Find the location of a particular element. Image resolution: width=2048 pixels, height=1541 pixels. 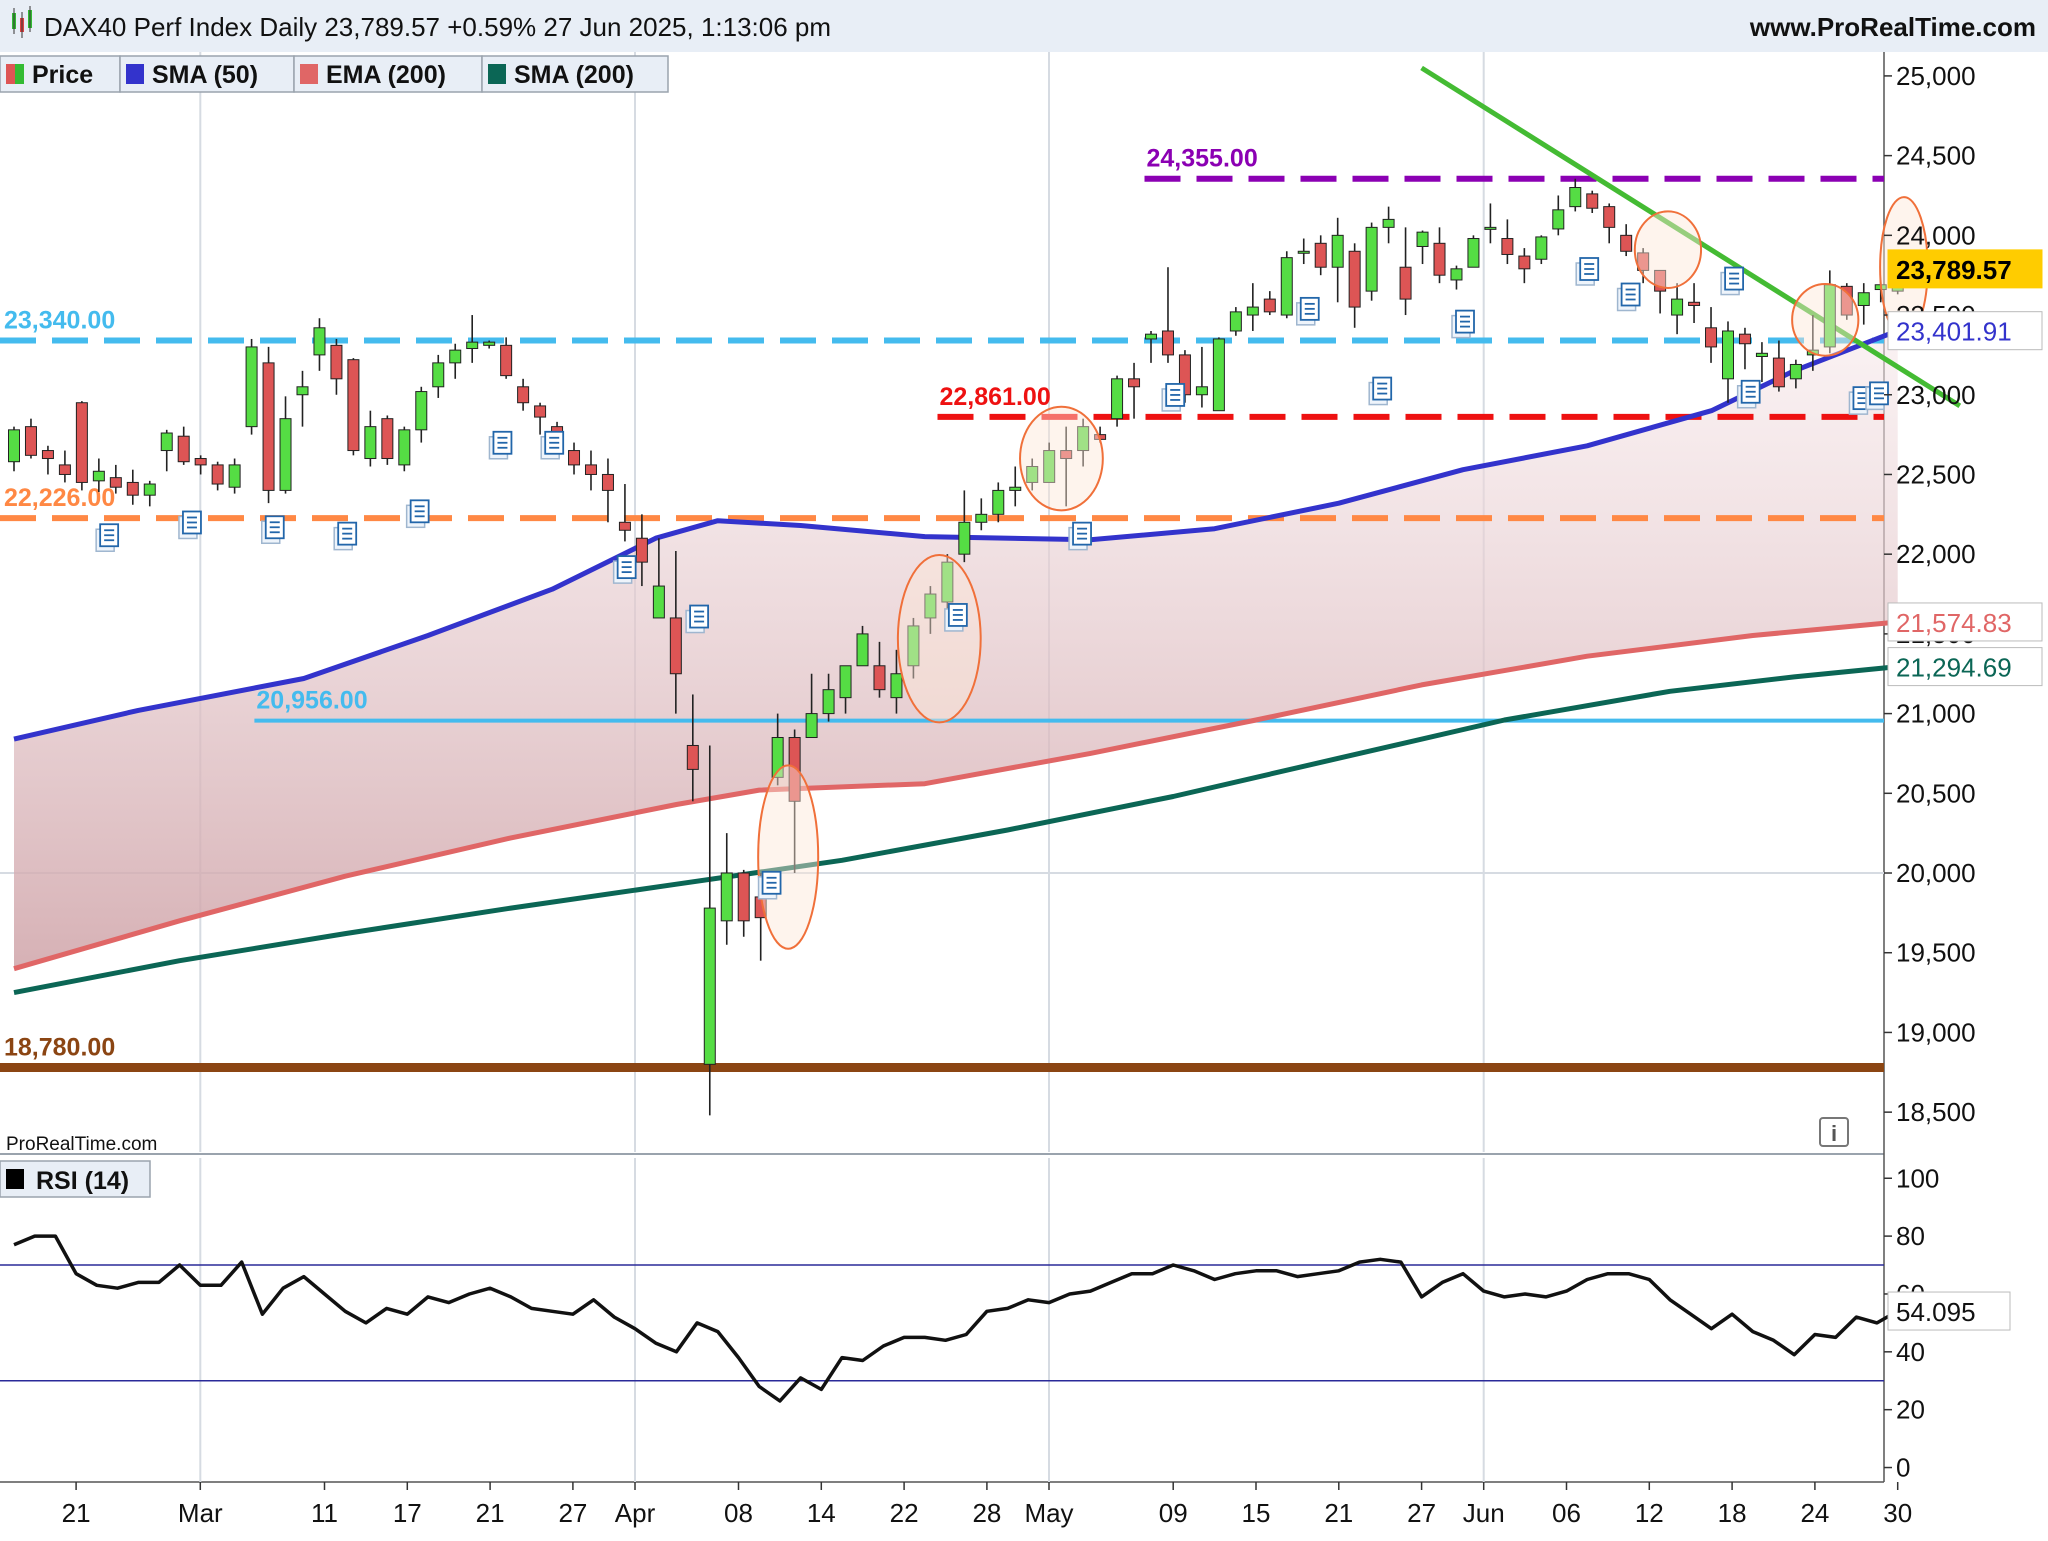

legend-item: Price is located at coordinates (60, 74).